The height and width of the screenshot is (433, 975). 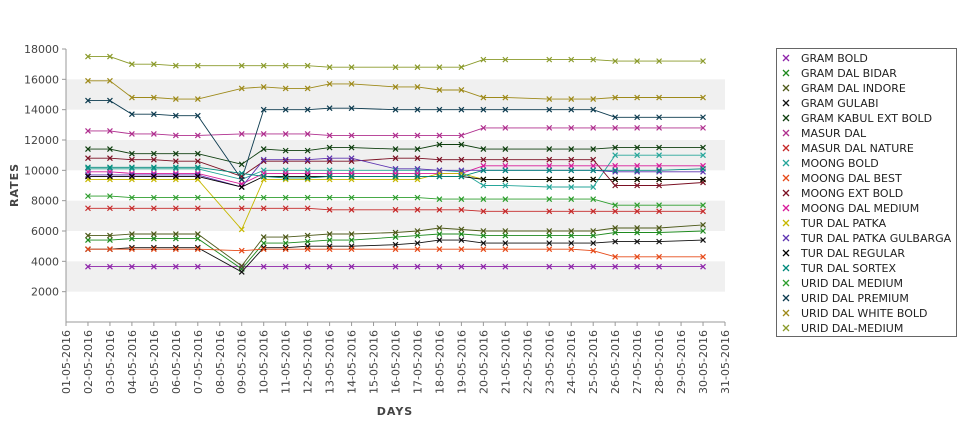 What do you see at coordinates (849, 73) in the screenshot?
I see `legend-label: GRAM DAL BIDAR` at bounding box center [849, 73].